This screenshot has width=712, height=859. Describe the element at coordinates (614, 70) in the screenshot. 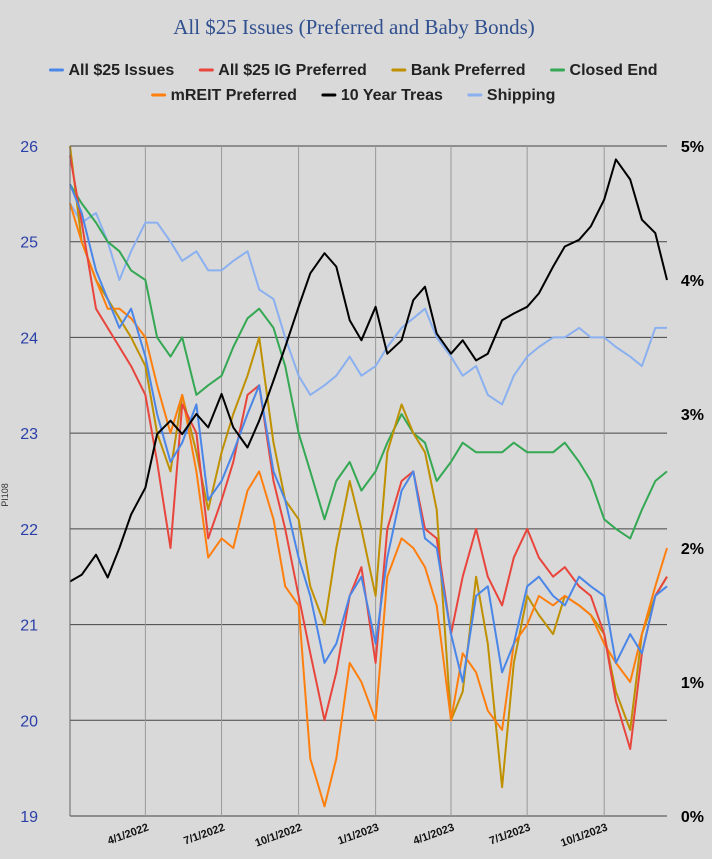

I see `legend-label: Closed End` at that location.